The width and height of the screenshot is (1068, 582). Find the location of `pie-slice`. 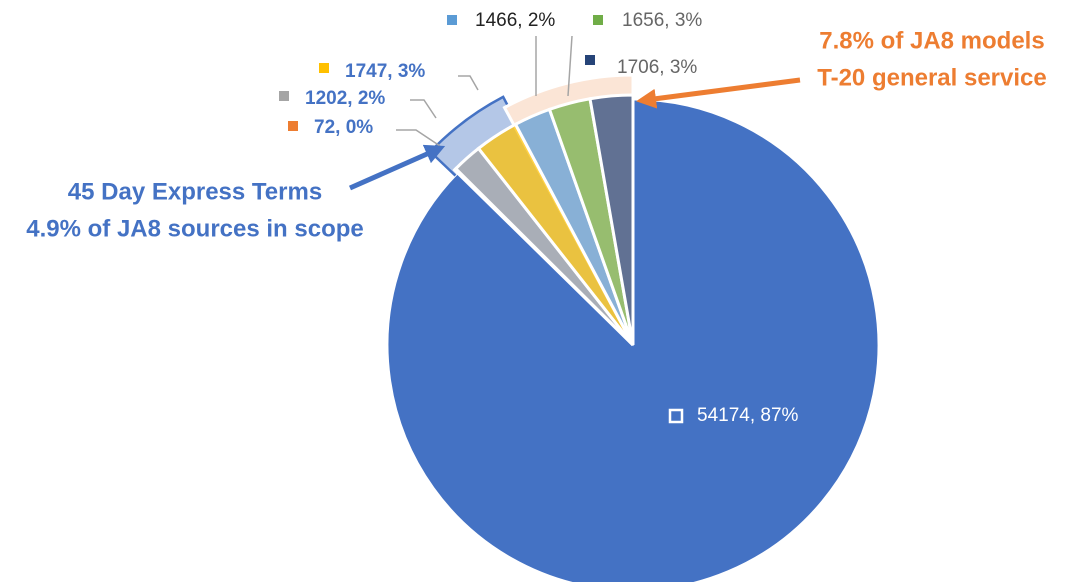

pie-slice is located at coordinates (611, 219).